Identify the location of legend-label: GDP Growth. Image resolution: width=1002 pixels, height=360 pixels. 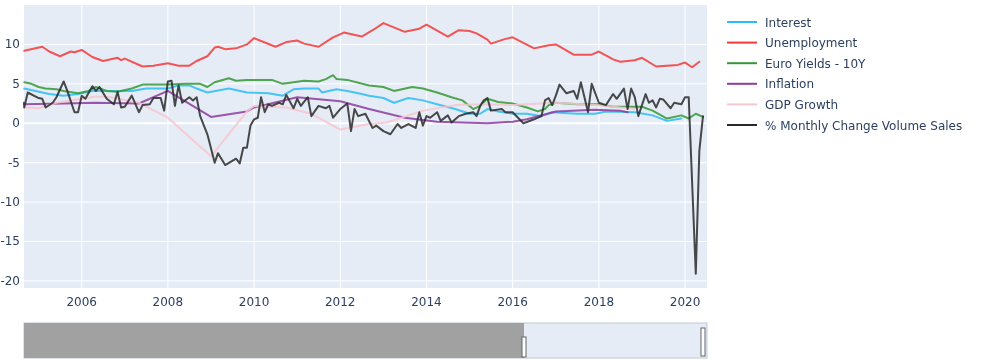
(802, 104).